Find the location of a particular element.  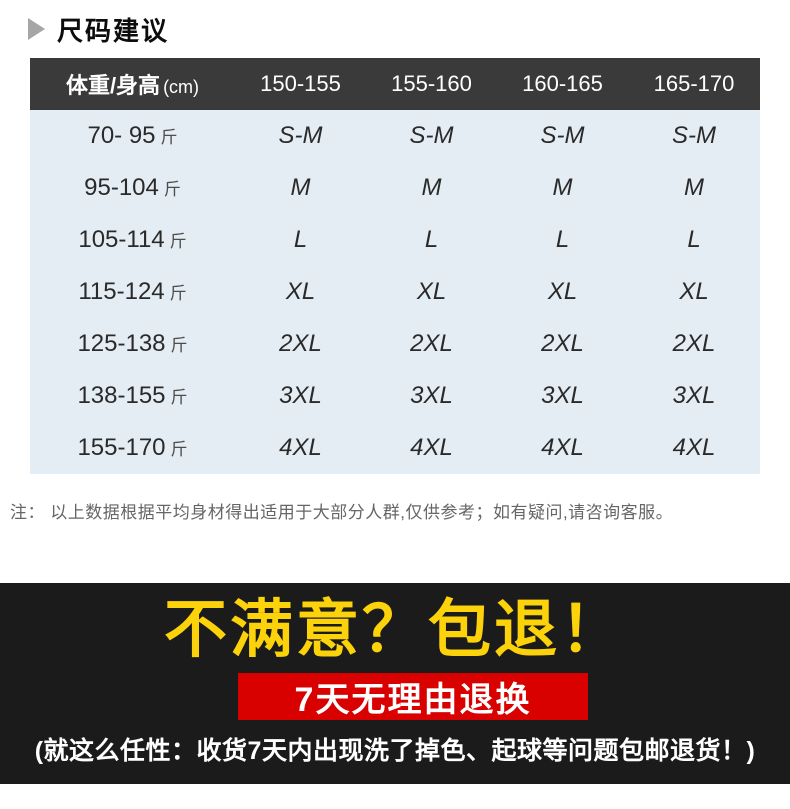

column-header-height-1: 150-155 is located at coordinates (300, 84).